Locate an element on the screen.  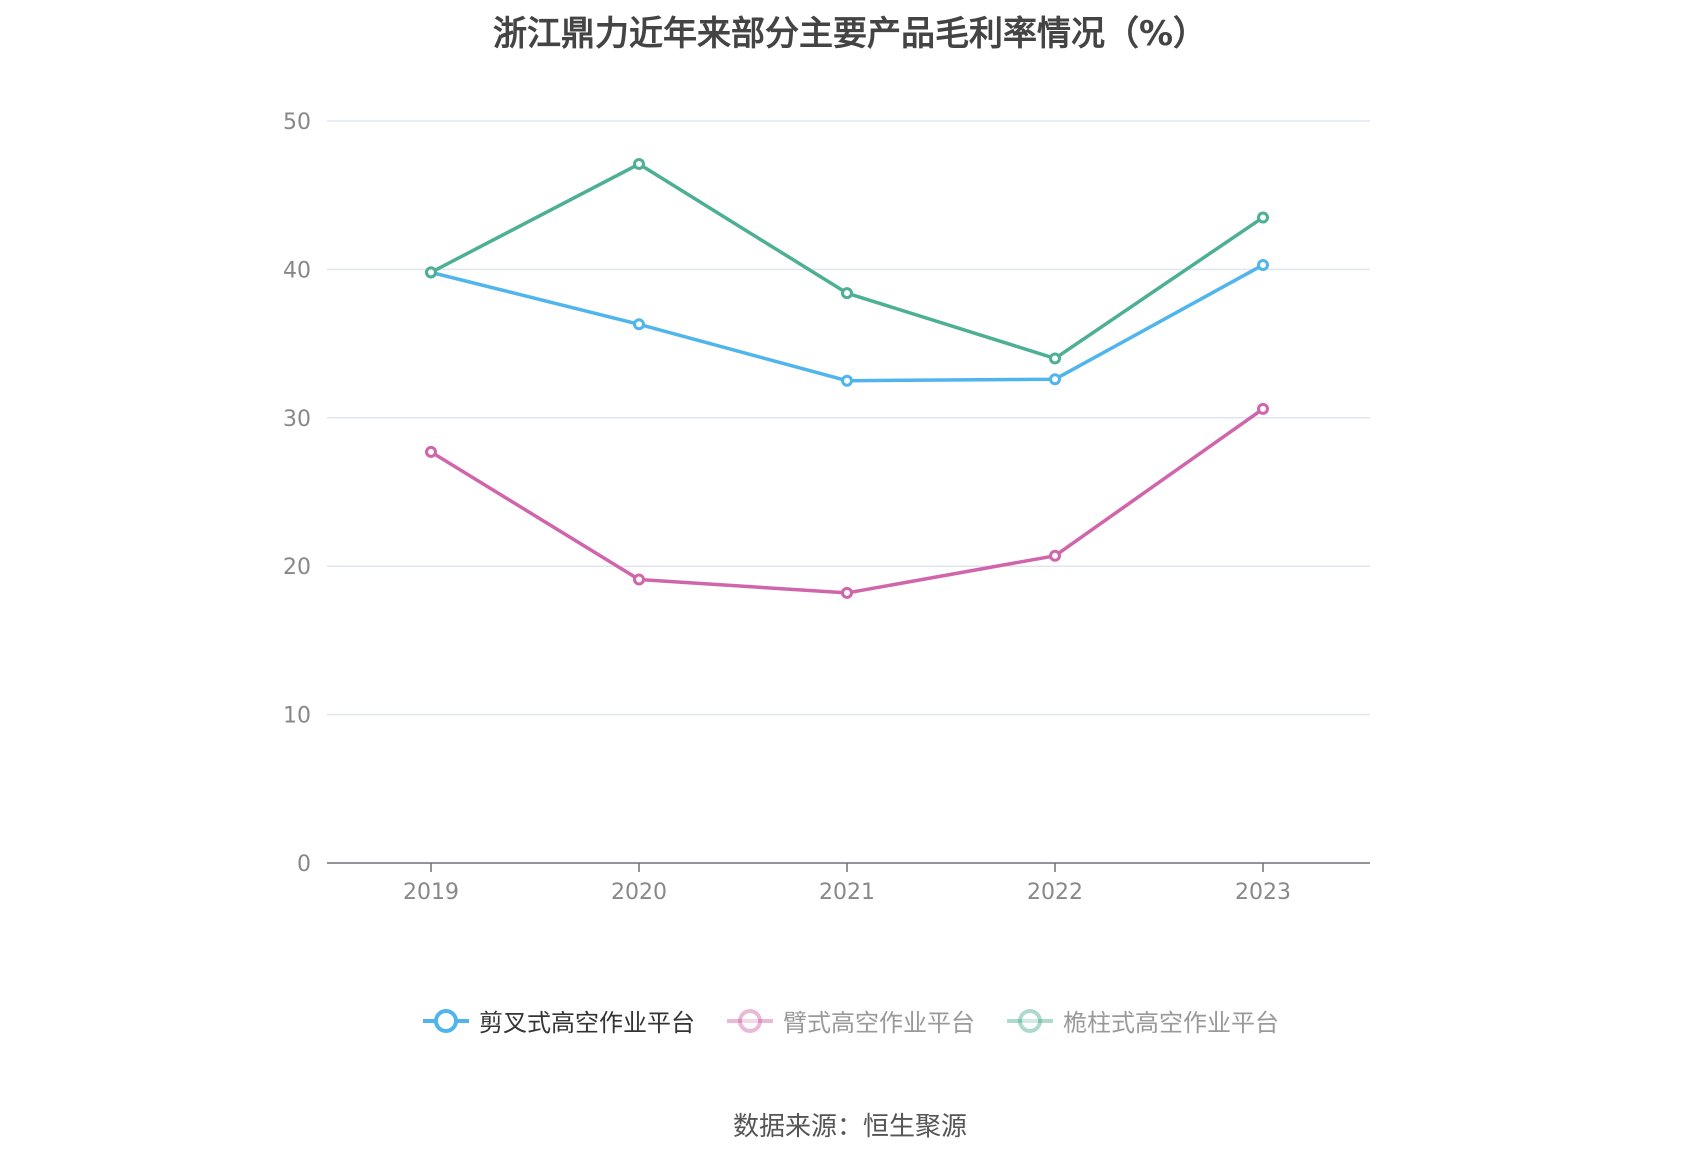
legend-item-0: 剪叉式高空作业平台 is located at coordinates (558, 1020).